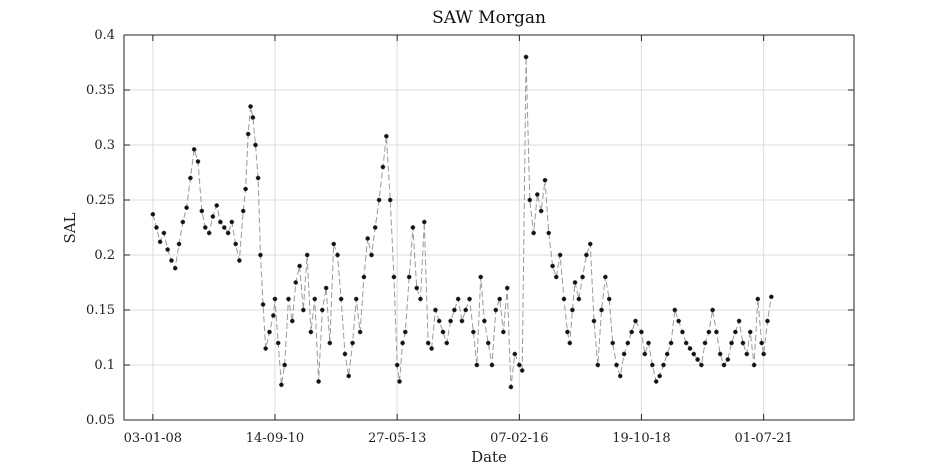 The width and height of the screenshot is (945, 472). What do you see at coordinates (763, 438) in the screenshot?
I see `x-tick-label: 01-07-21` at bounding box center [763, 438].